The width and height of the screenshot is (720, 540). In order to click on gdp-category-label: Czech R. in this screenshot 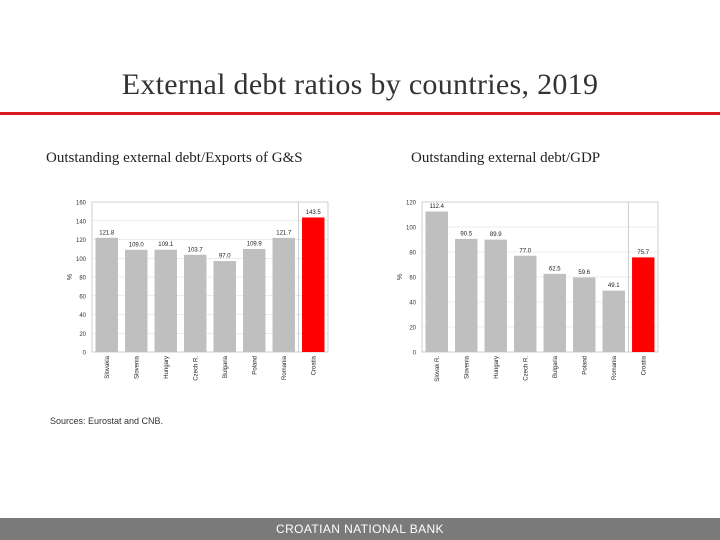, I will do `click(526, 368)`.